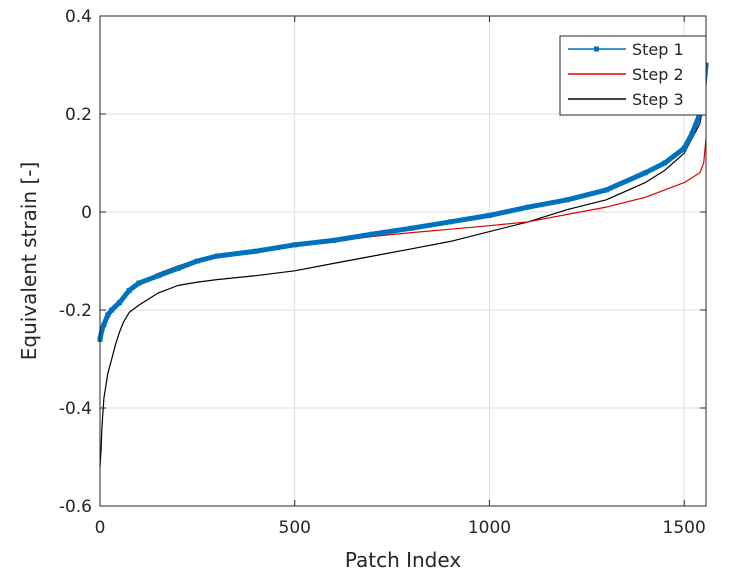 The image size is (734, 573). Describe the element at coordinates (596, 49) in the screenshot. I see `legend-marker` at that location.